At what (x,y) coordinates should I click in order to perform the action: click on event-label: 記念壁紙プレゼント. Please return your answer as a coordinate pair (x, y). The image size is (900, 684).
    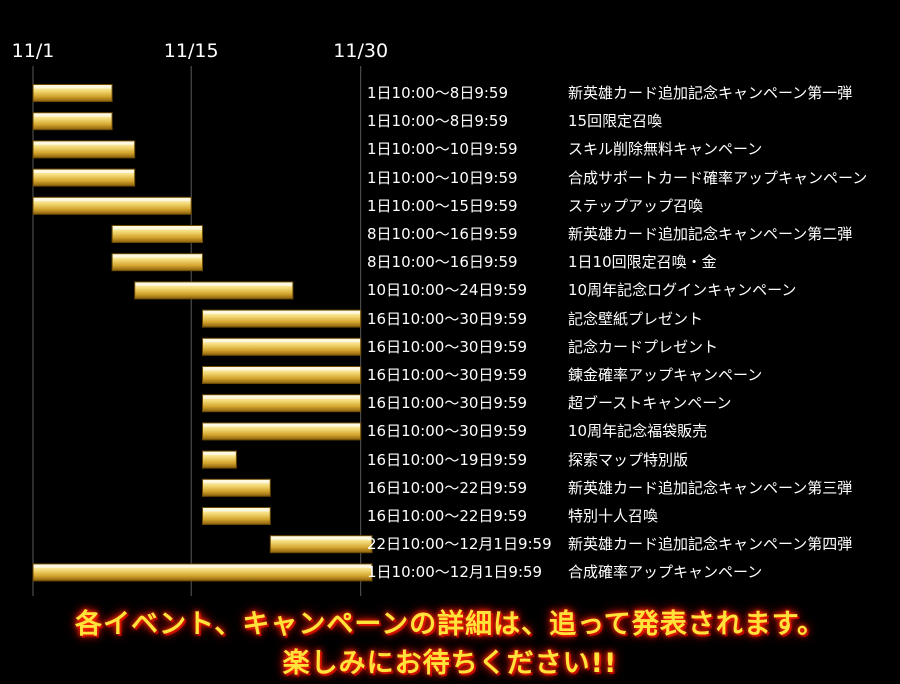
    Looking at the image, I should click on (636, 318).